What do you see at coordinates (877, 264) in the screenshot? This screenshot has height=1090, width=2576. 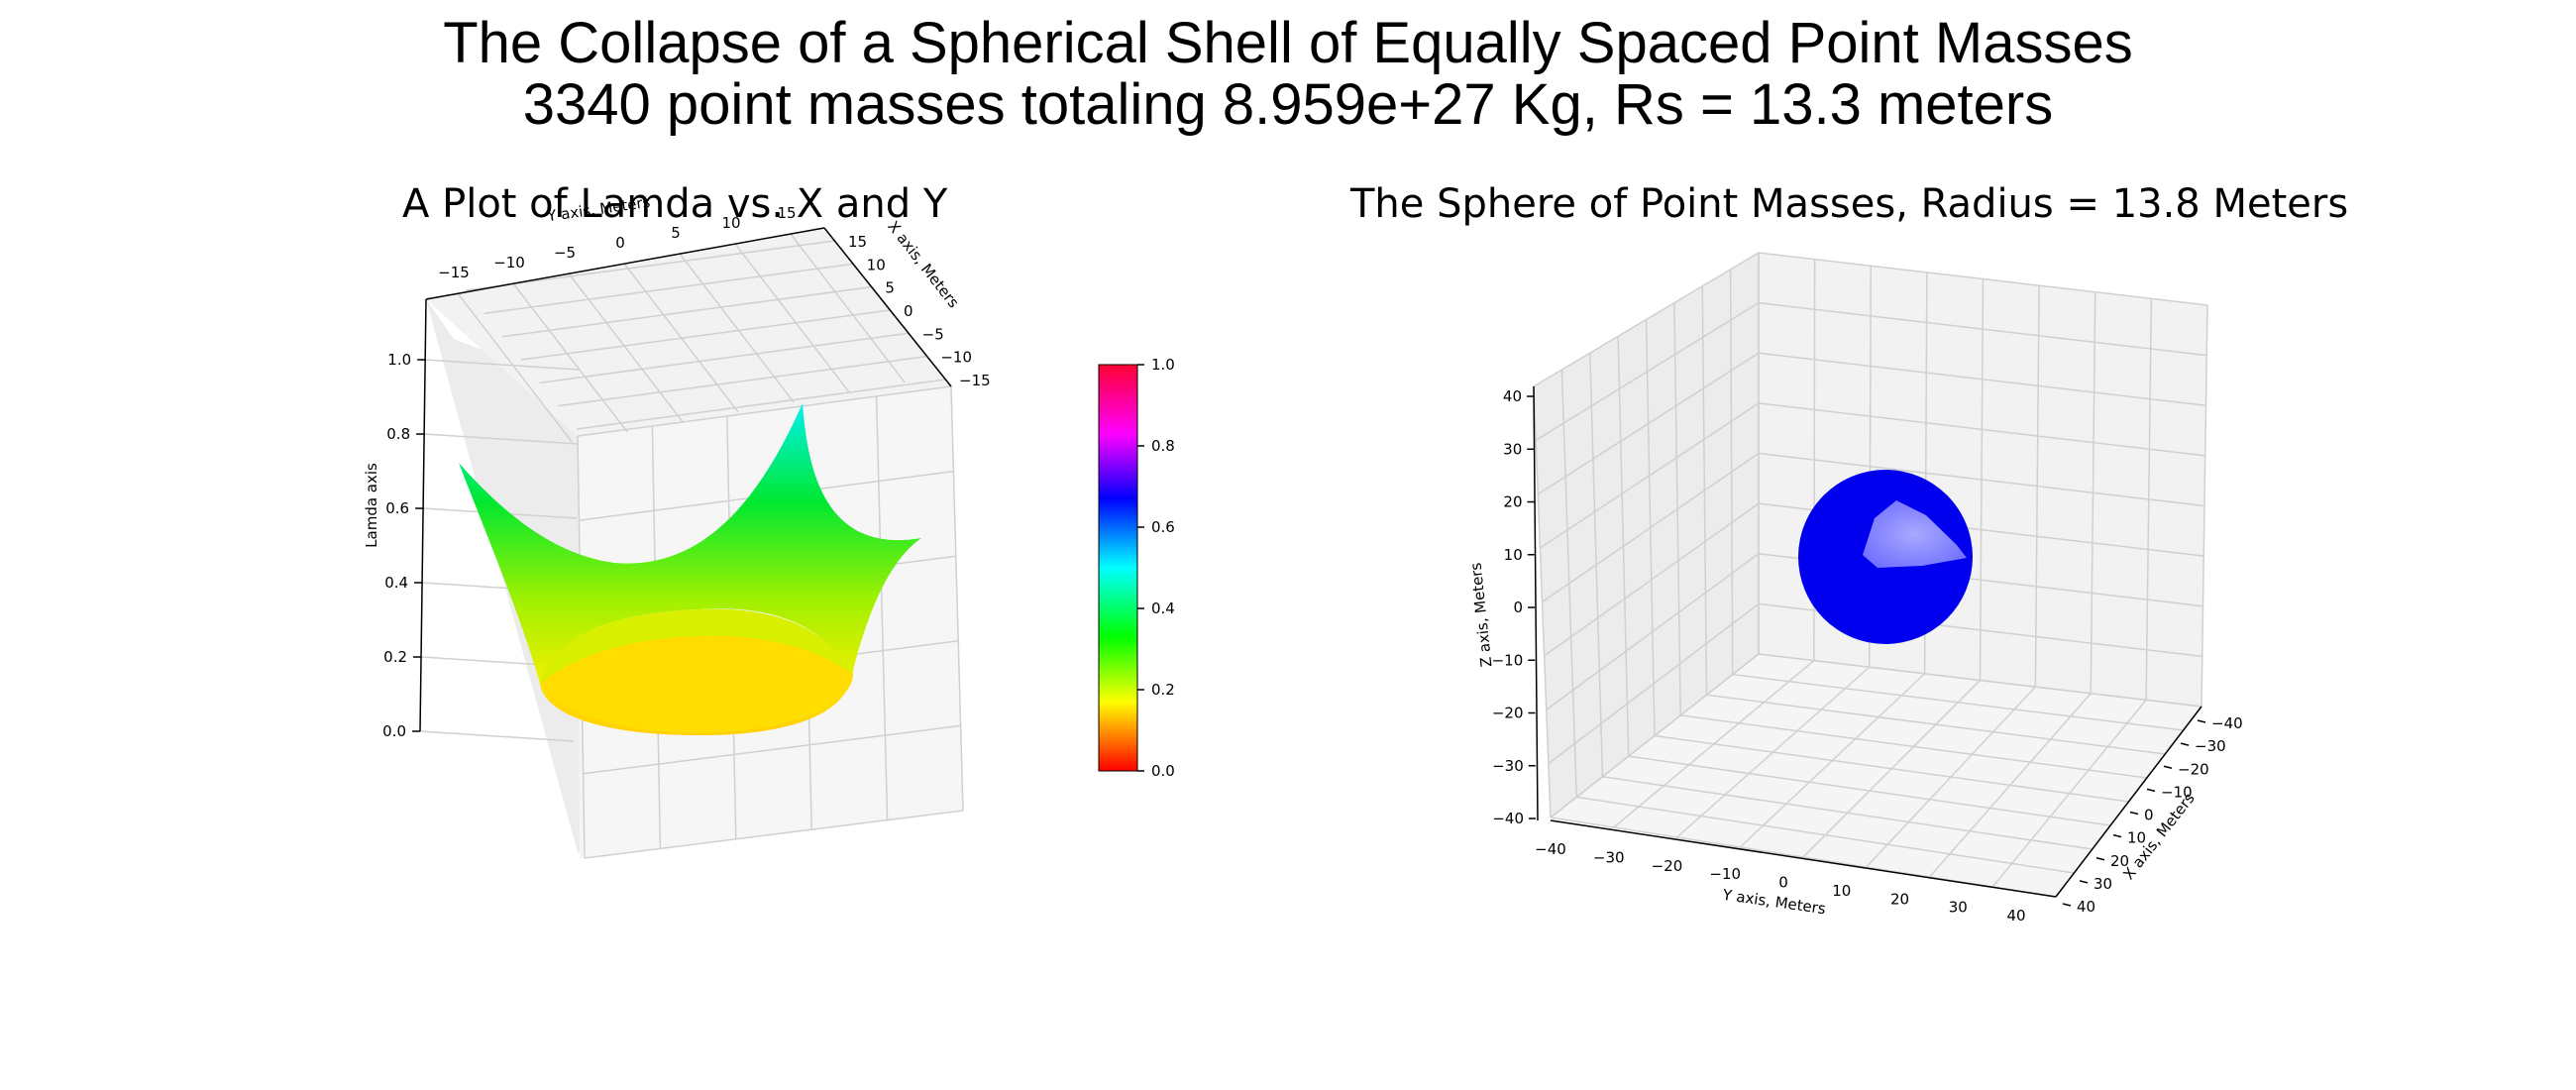 I see `x-tick-label: 10` at bounding box center [877, 264].